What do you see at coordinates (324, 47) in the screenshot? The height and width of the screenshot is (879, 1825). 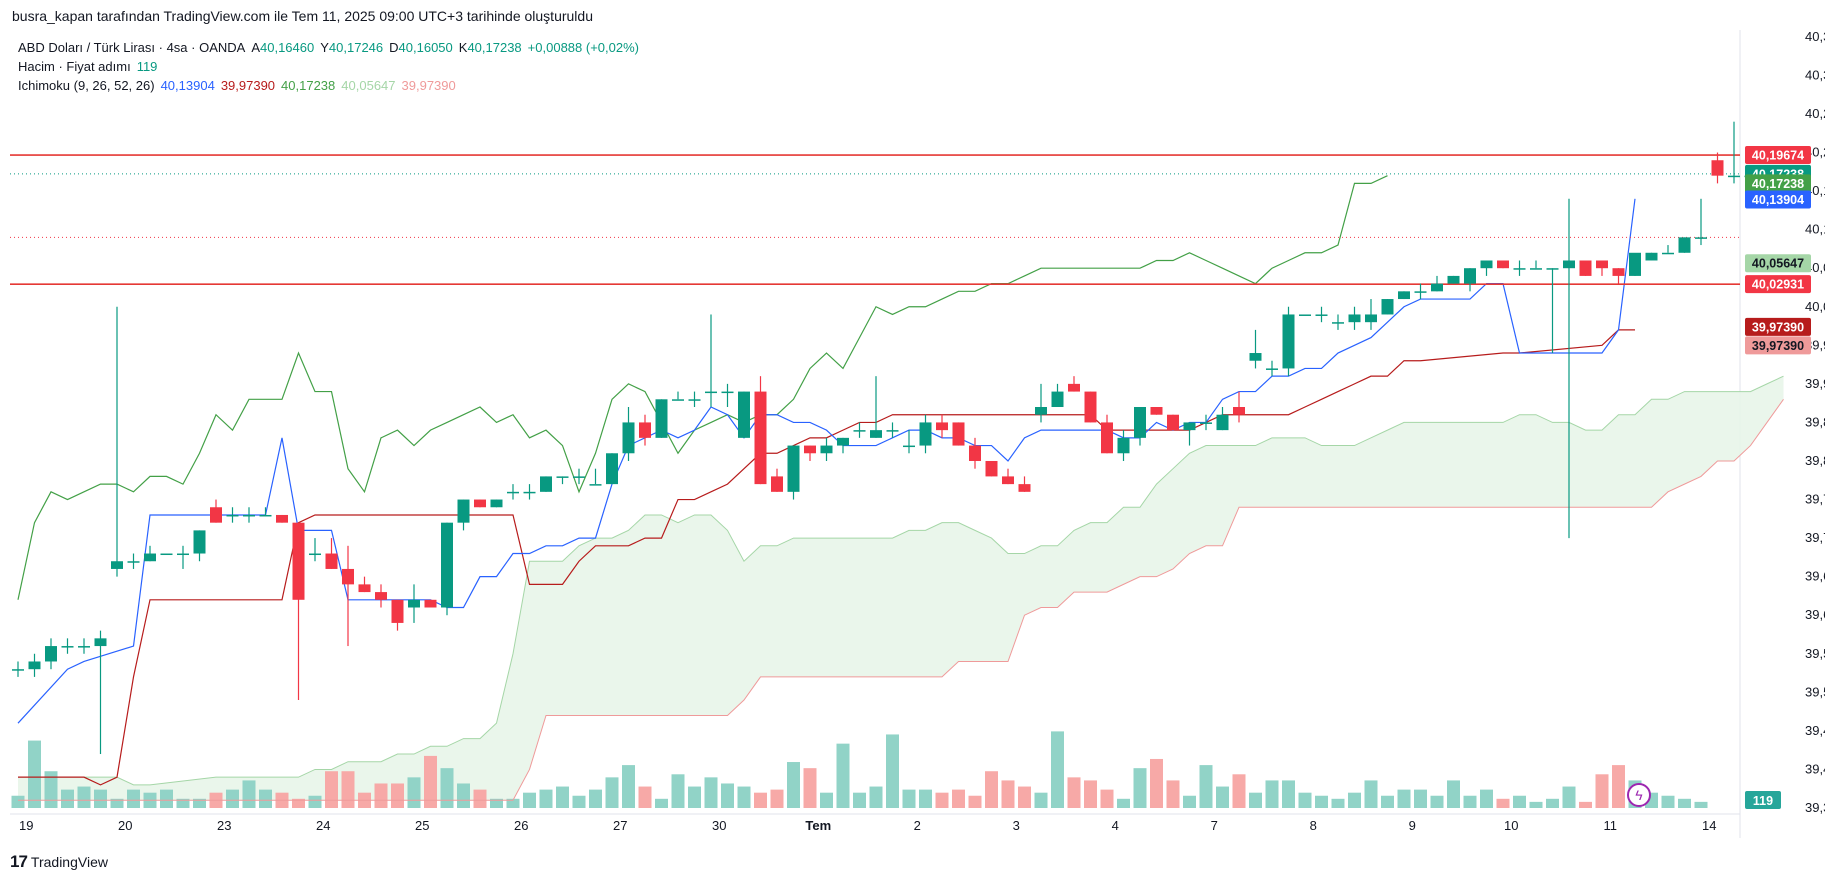 I see `legend-high-label: Y` at bounding box center [324, 47].